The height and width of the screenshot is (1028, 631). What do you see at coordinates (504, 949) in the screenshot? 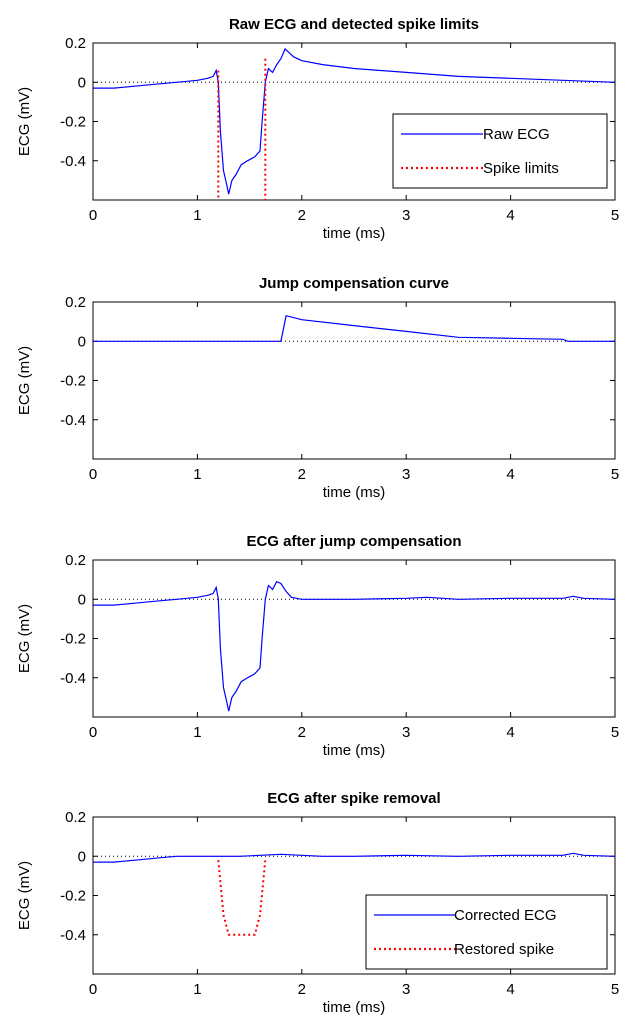
I see `legend-label: Restored spike` at bounding box center [504, 949].